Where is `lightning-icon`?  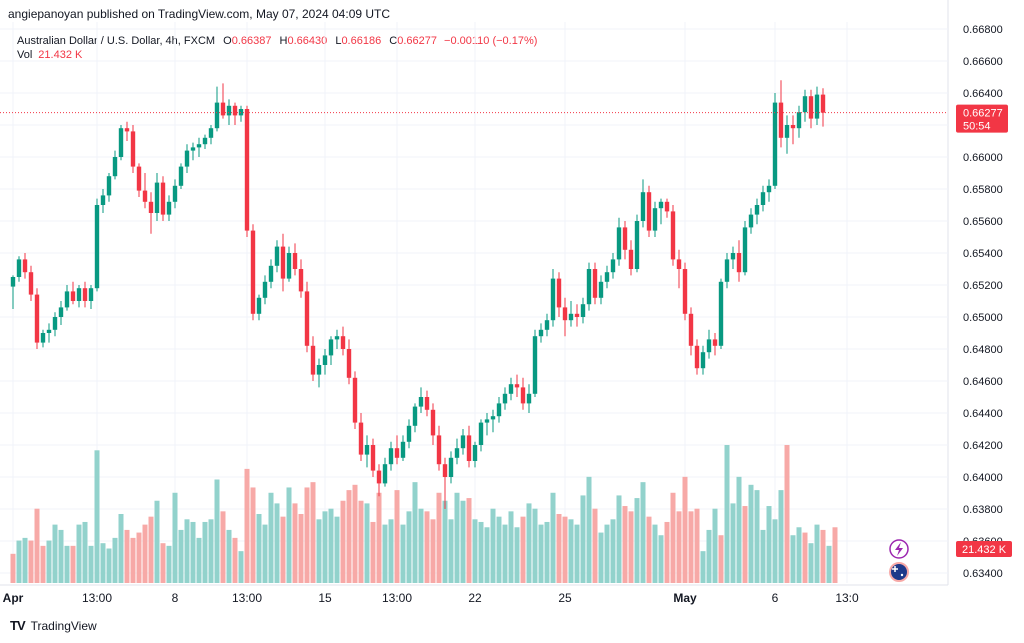 lightning-icon is located at coordinates (899, 549).